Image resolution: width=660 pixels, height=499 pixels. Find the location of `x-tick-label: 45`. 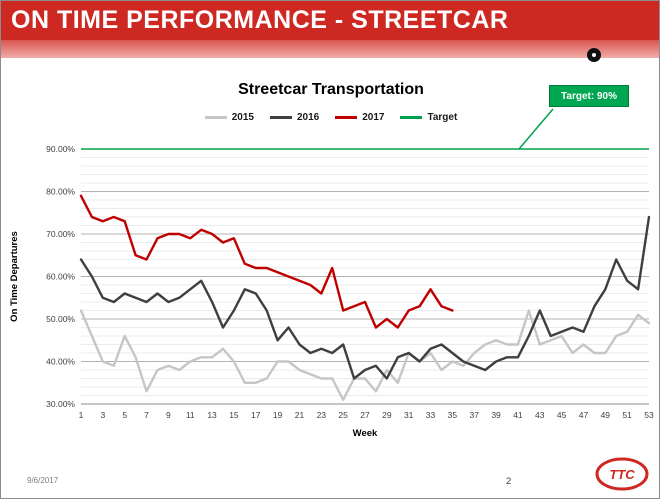

x-tick-label: 45 is located at coordinates (562, 415).